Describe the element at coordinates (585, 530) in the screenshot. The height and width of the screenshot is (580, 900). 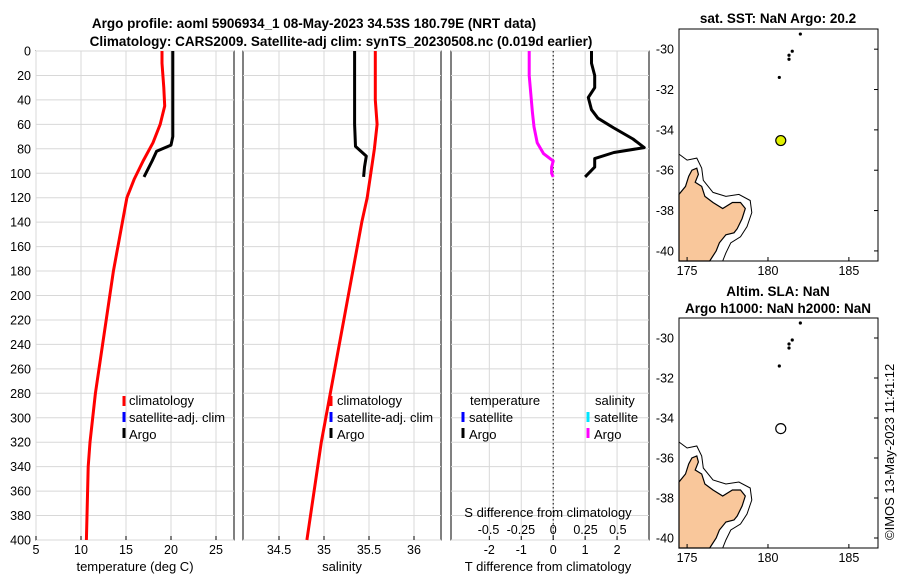
I see `s-tick-label: 0.25` at that location.